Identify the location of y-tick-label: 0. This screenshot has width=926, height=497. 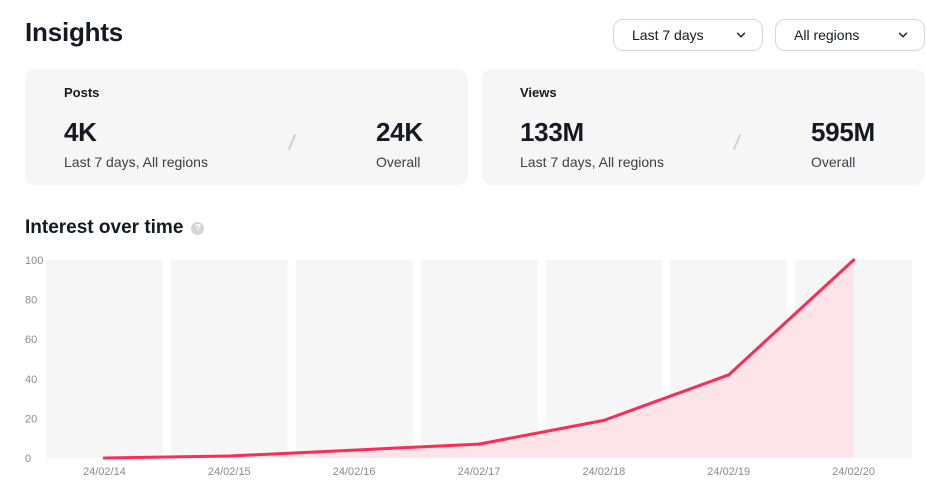
(28, 459).